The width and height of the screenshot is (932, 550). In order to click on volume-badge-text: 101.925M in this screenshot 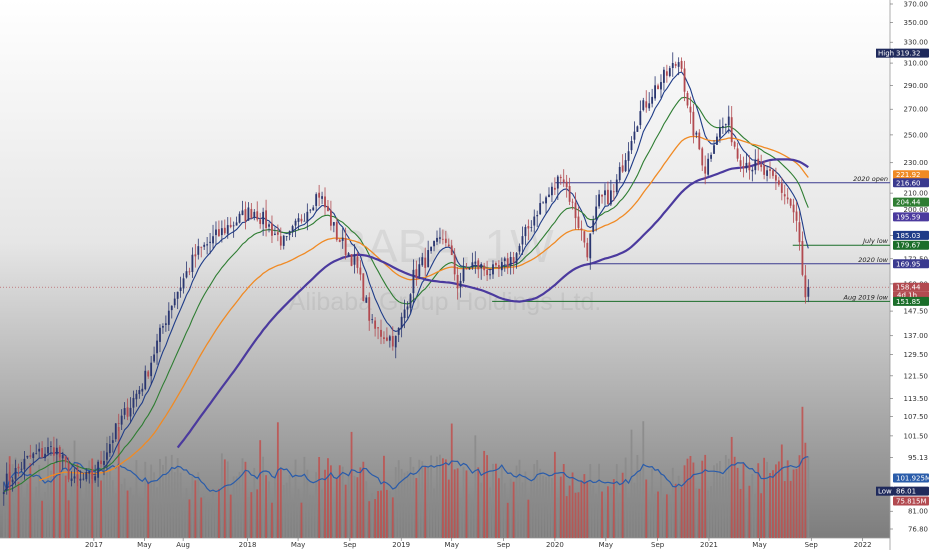, I will do `click(913, 479)`.